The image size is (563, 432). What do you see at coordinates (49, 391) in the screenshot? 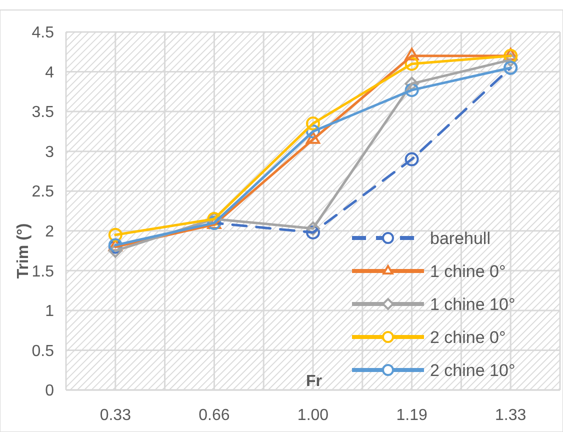
I see `y-tick-label: 0` at bounding box center [49, 391].